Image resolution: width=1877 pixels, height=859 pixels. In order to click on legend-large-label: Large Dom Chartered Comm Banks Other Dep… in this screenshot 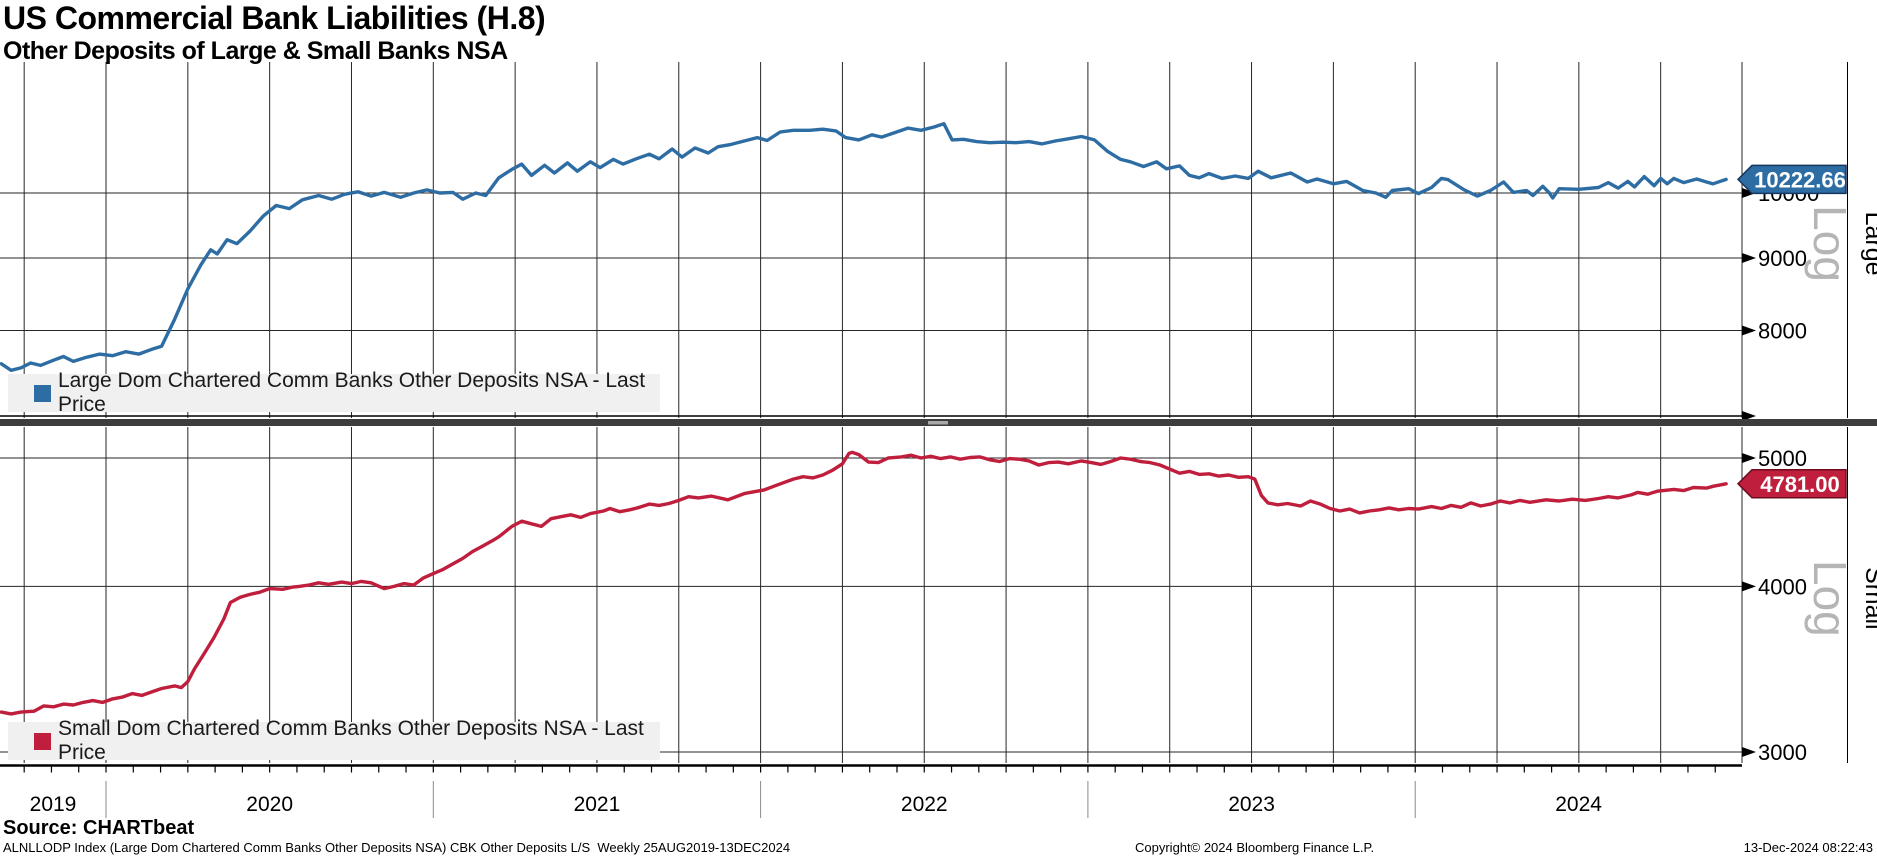, I will do `click(352, 392)`.